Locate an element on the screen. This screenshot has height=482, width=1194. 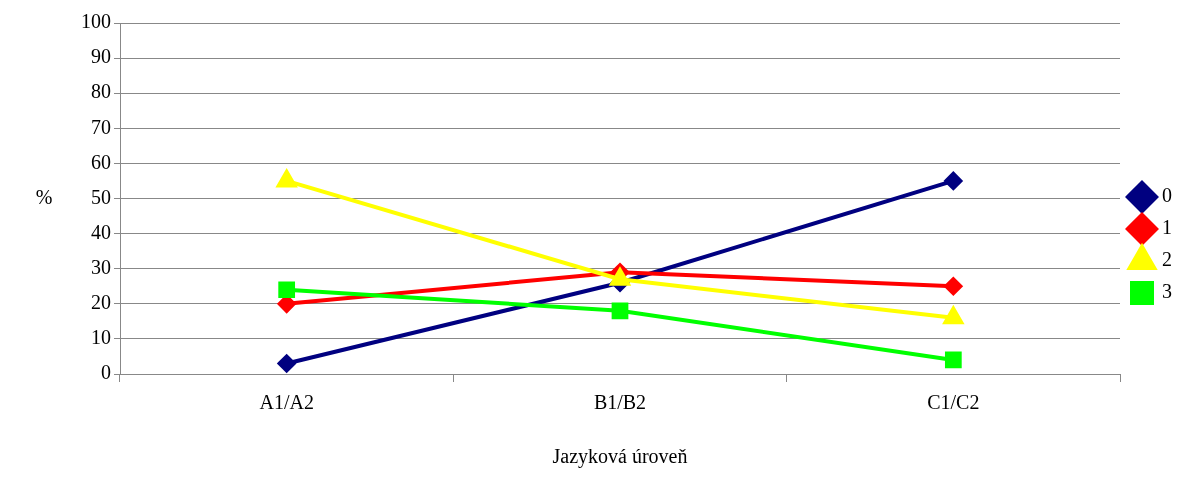
y-axis-title: % is located at coordinates (44, 196).